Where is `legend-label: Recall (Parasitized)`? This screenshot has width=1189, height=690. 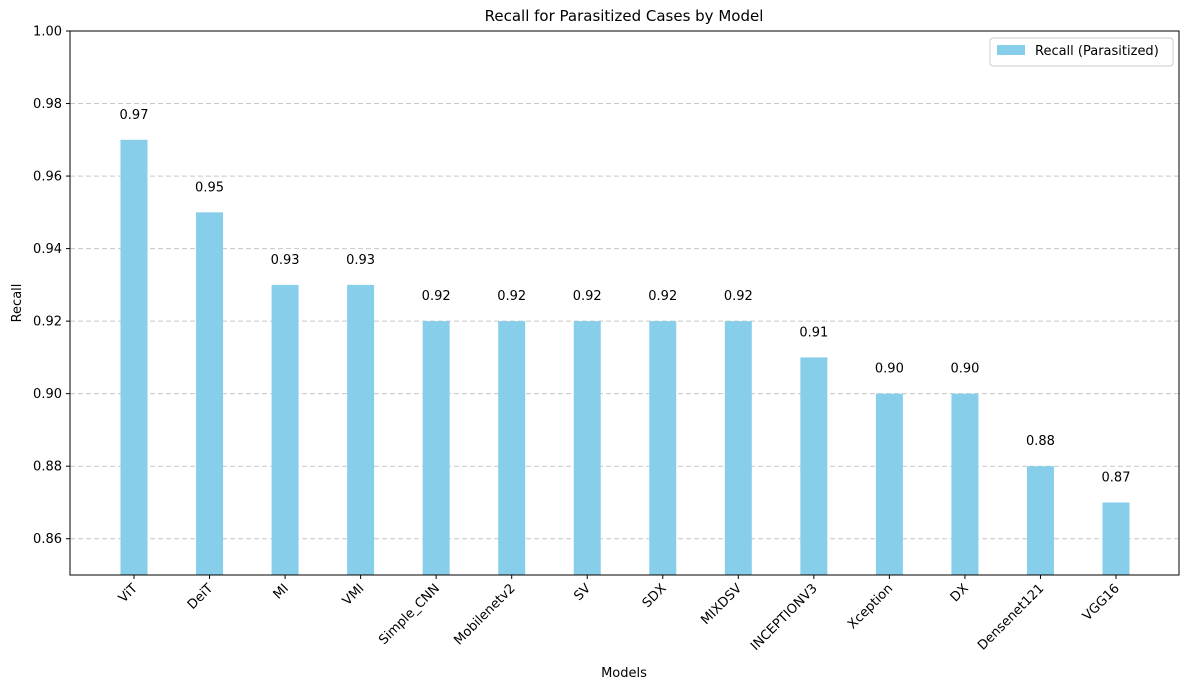 legend-label: Recall (Parasitized) is located at coordinates (1097, 51).